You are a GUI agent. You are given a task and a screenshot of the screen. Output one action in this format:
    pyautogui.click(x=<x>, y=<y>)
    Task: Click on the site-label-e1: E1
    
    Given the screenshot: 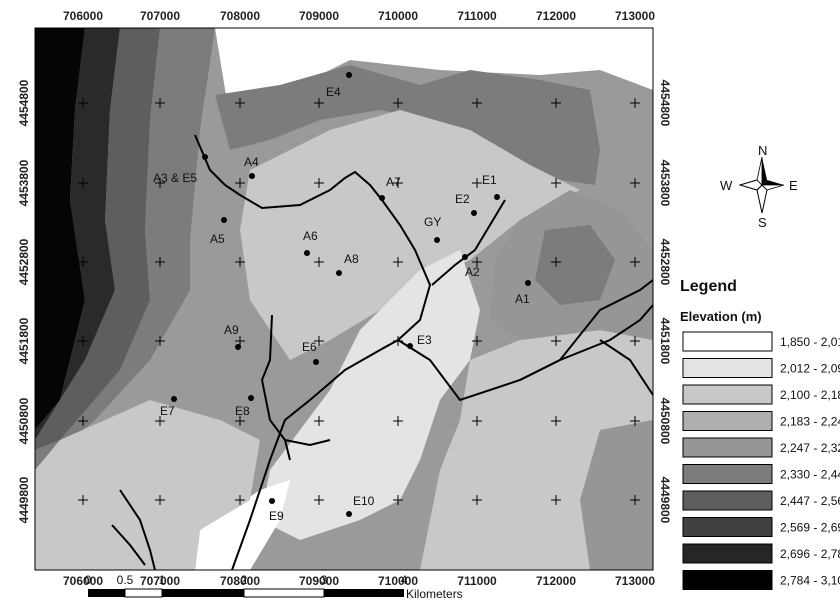 What is the action you would take?
    pyautogui.click(x=489, y=180)
    